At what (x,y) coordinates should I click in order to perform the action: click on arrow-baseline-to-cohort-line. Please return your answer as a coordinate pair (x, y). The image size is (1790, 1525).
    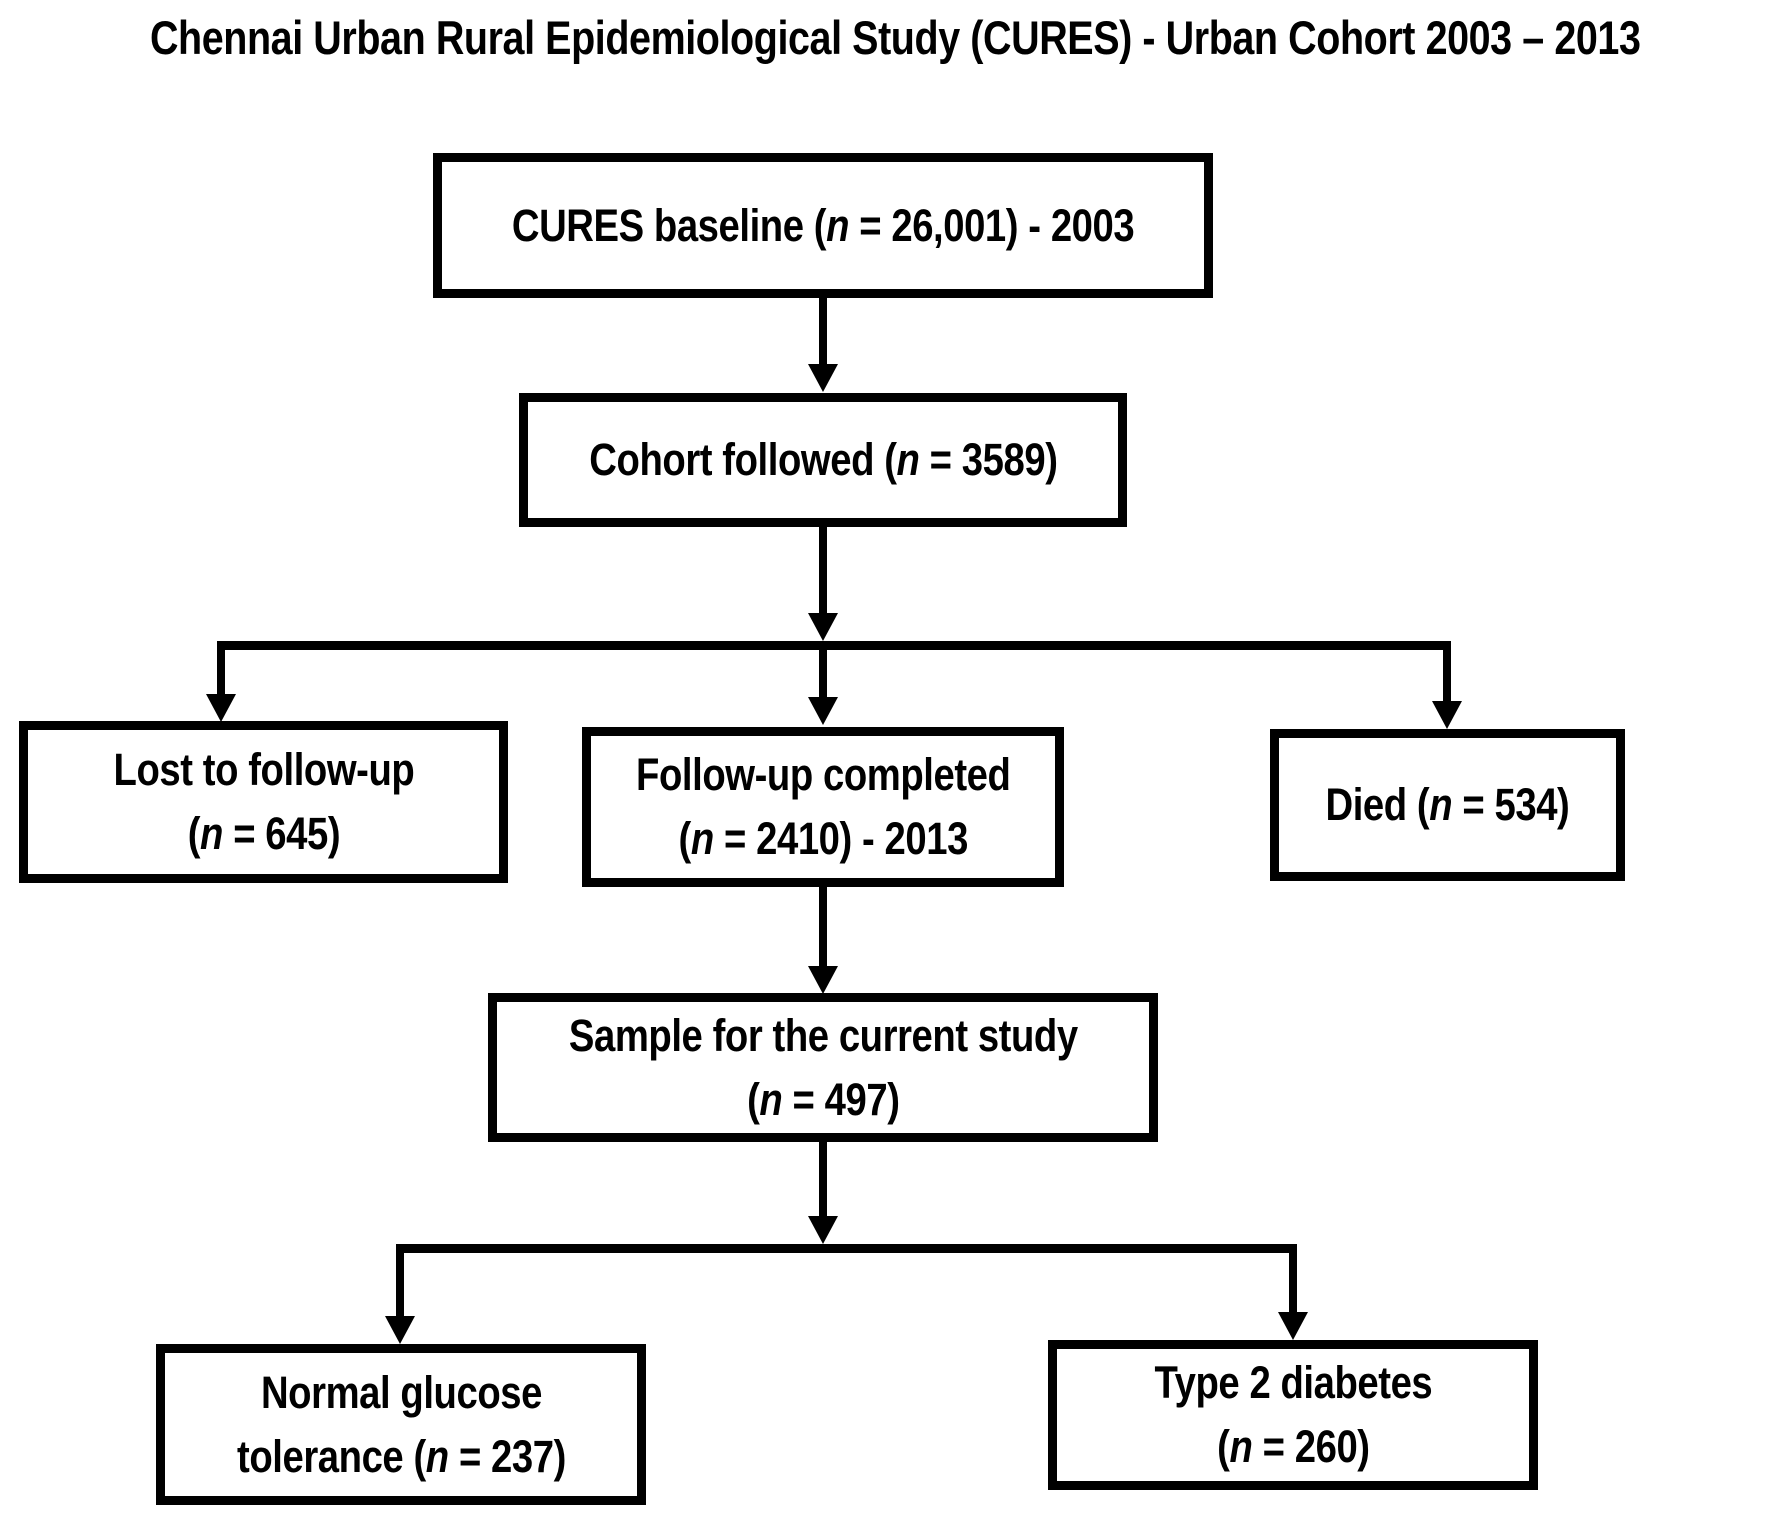
    Looking at the image, I should click on (823, 331).